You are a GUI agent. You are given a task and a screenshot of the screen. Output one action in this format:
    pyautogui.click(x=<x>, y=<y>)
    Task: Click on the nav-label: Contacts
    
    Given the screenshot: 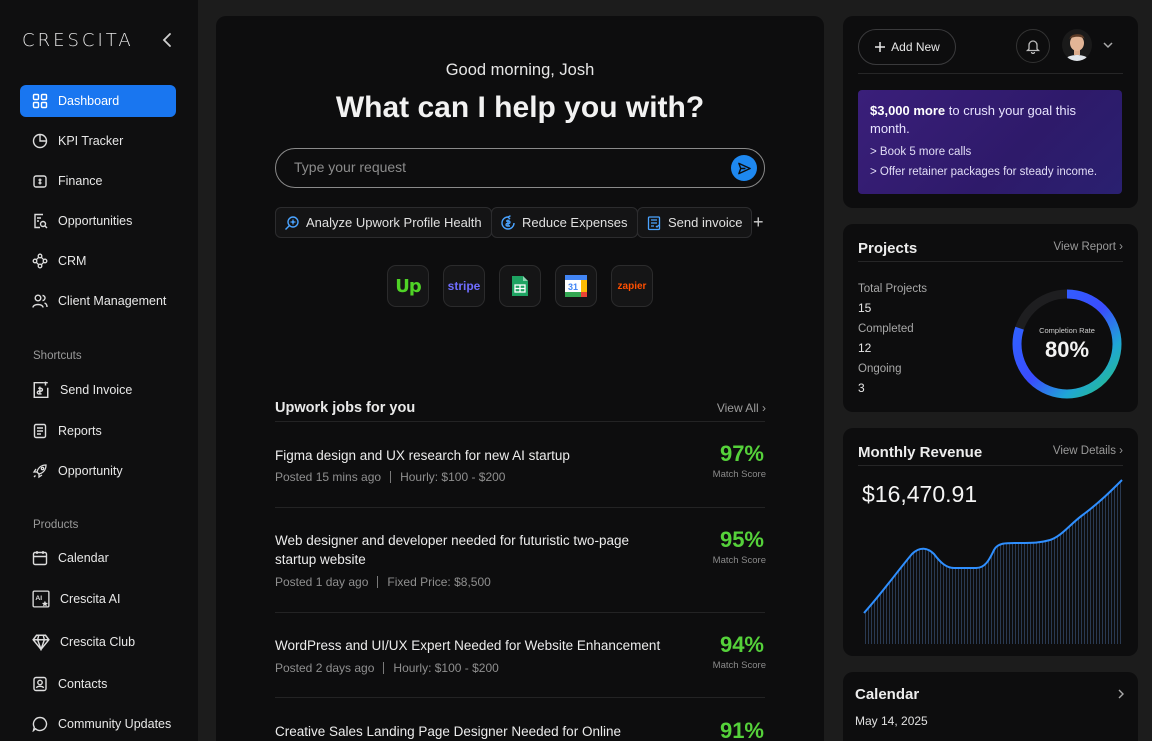 What is the action you would take?
    pyautogui.click(x=83, y=684)
    